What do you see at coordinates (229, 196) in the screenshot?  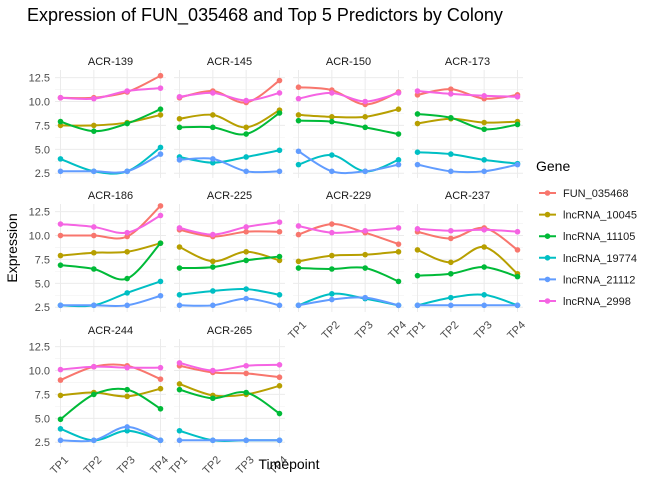 I see `facet-strip-label: ACR-225` at bounding box center [229, 196].